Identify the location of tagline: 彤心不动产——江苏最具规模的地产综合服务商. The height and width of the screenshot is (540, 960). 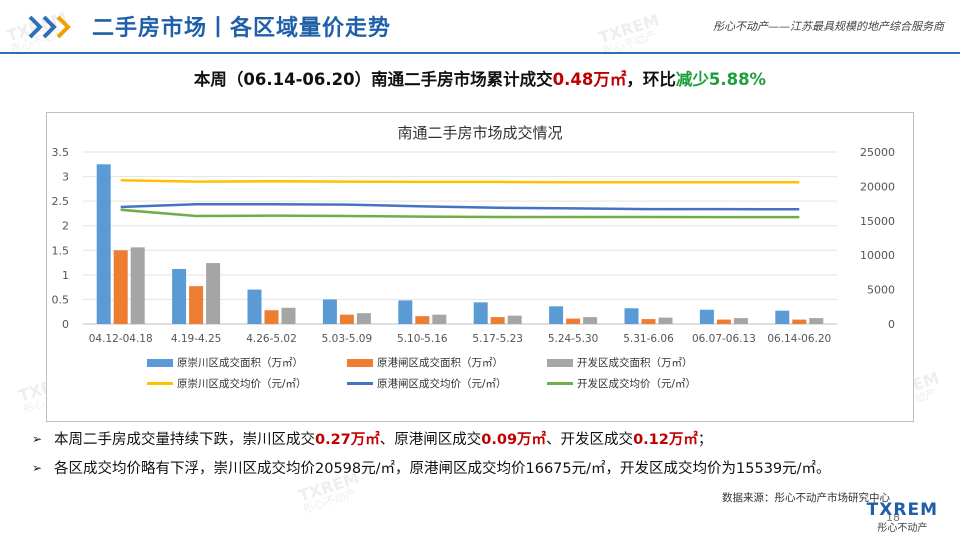
(828, 26).